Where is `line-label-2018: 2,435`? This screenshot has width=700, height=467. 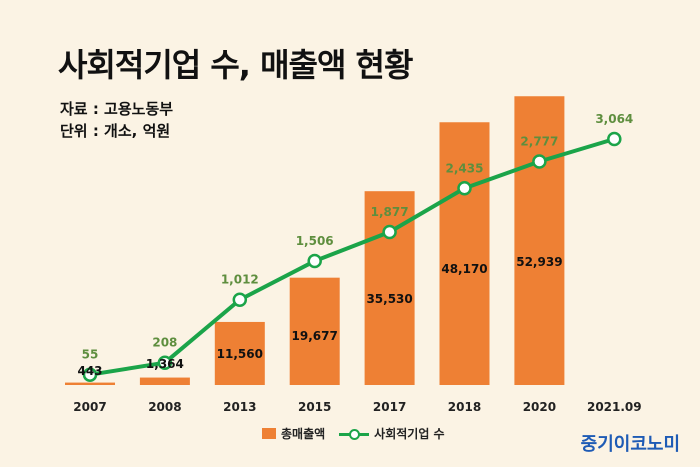 line-label-2018: 2,435 is located at coordinates (465, 168).